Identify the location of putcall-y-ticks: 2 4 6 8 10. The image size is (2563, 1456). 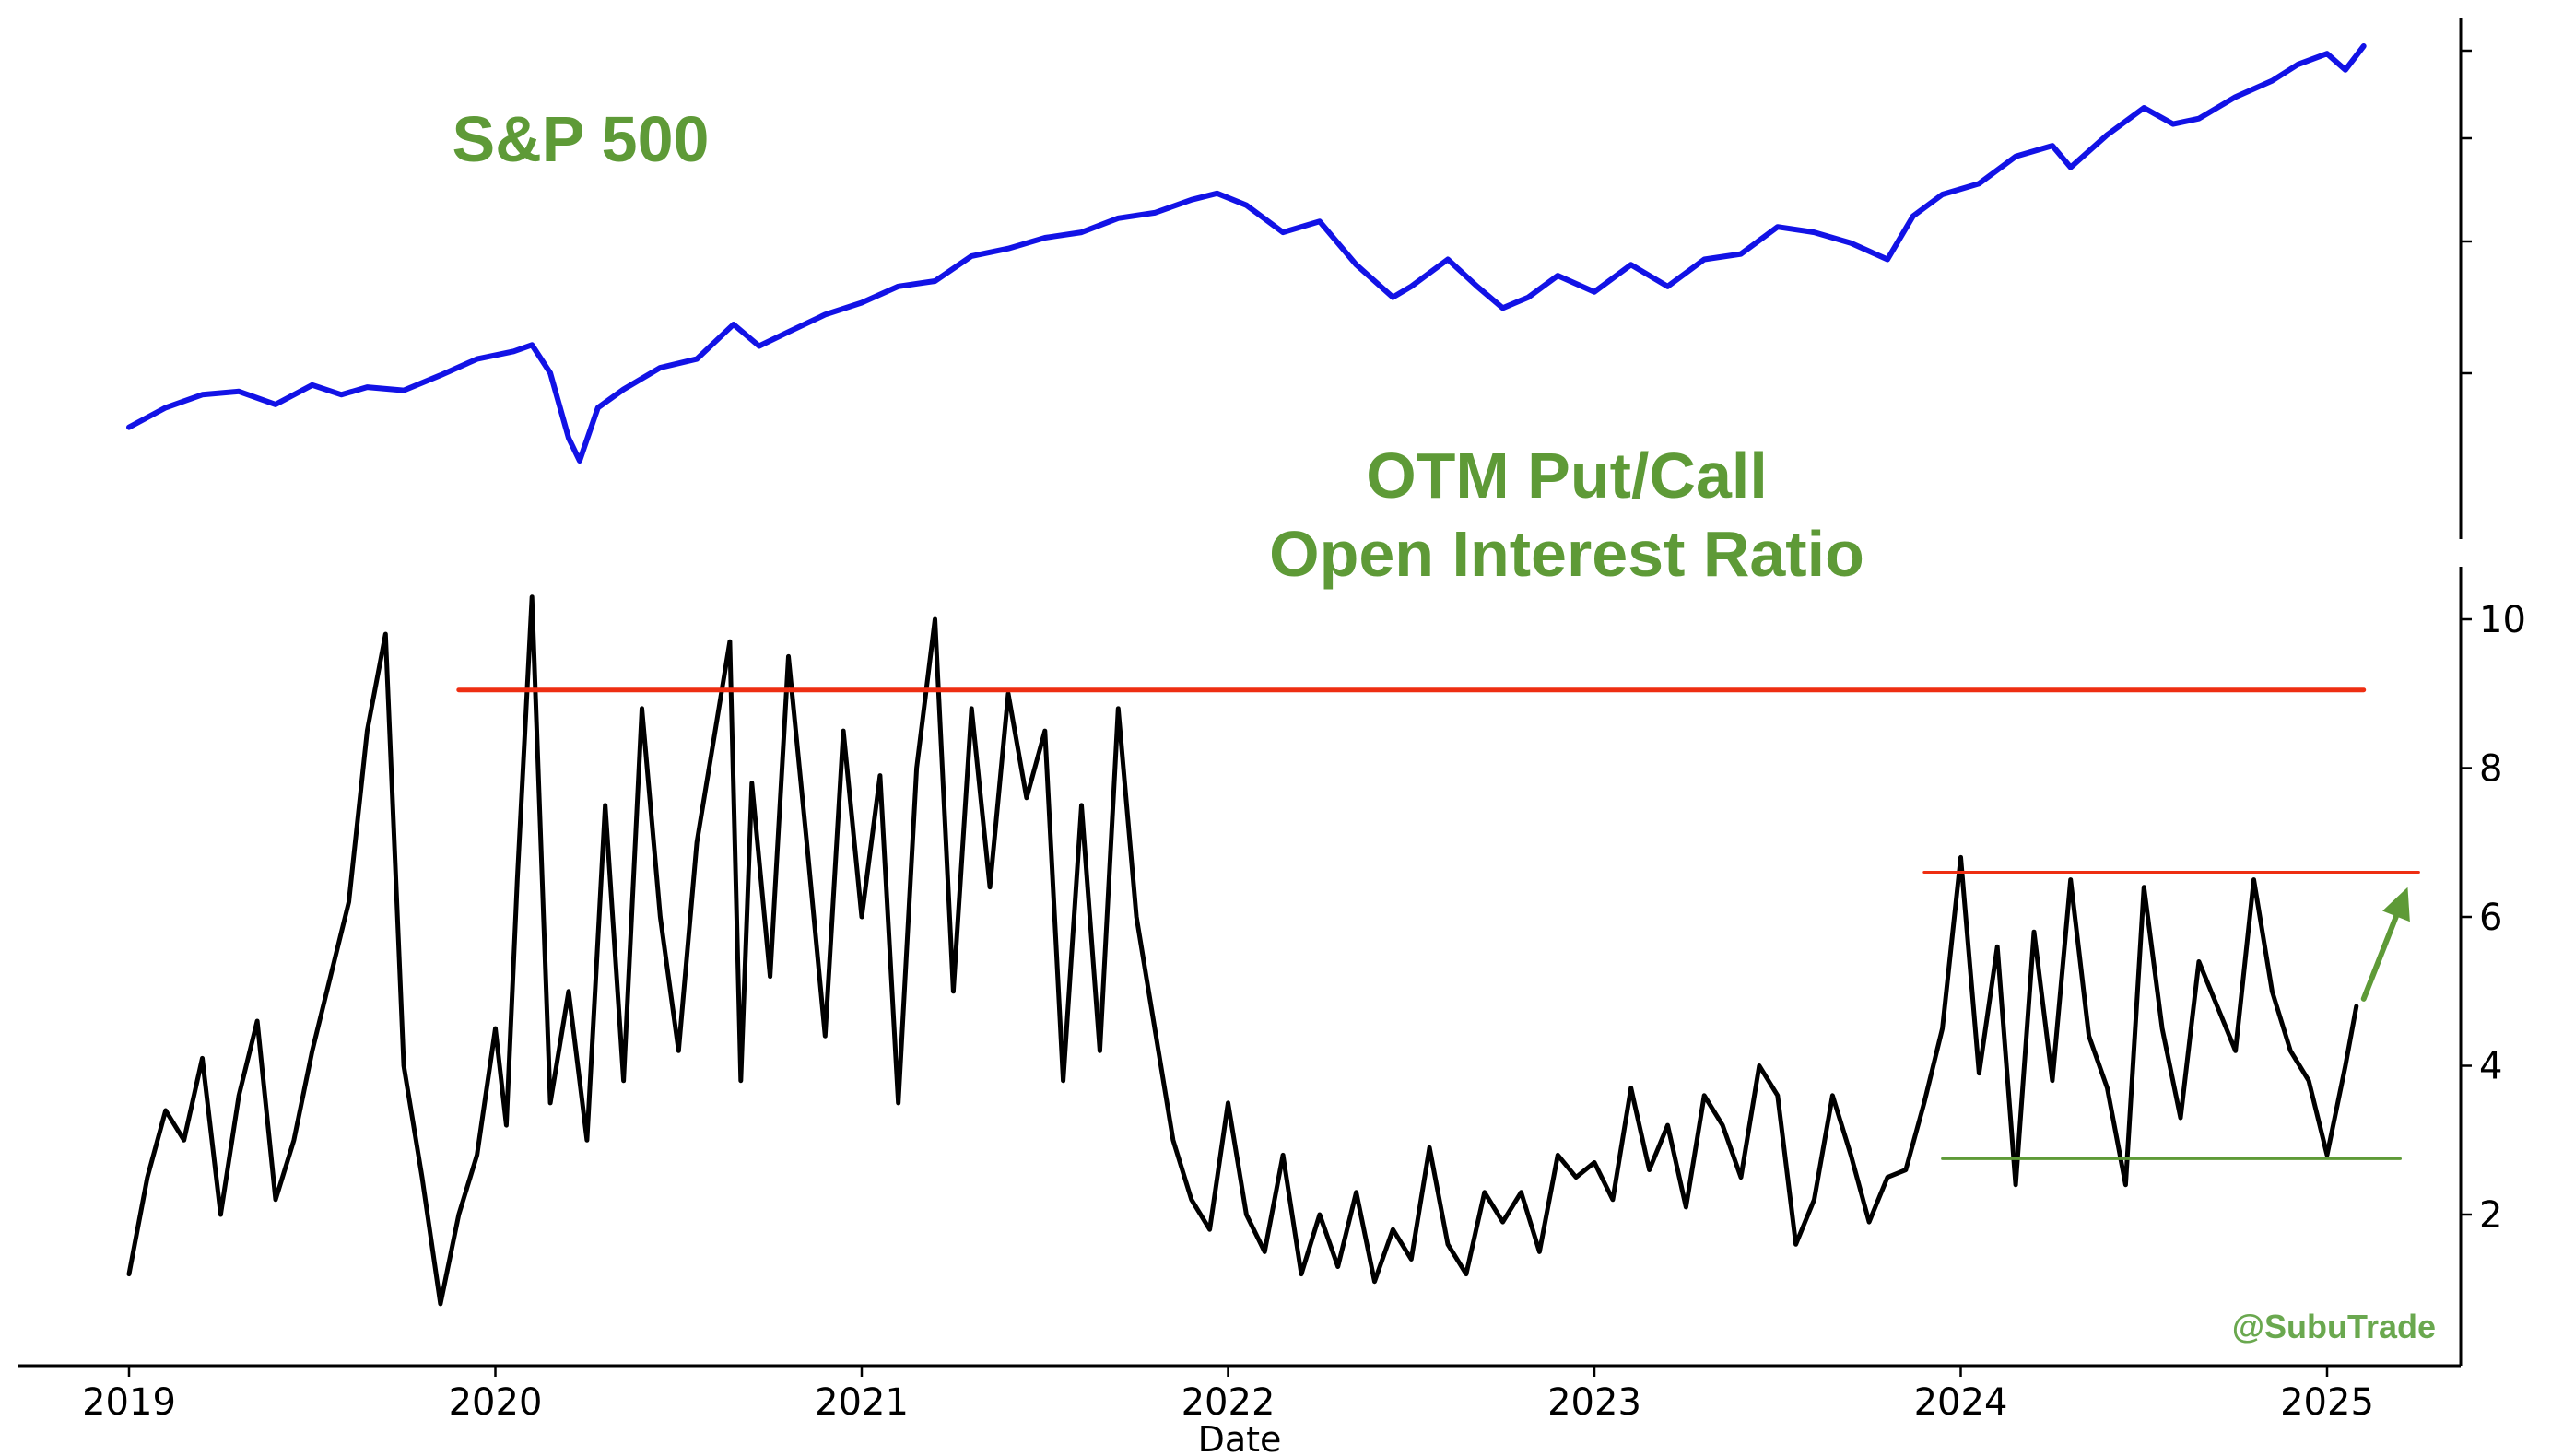
(2494, 918).